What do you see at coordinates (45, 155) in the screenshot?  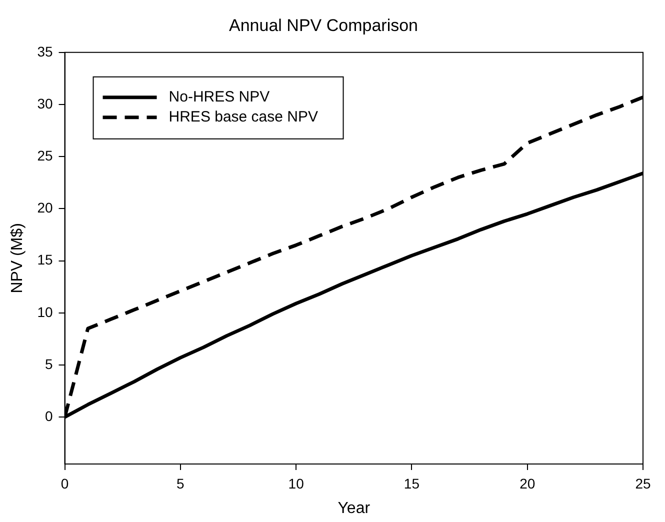 I see `y-tick-label: 25` at bounding box center [45, 155].